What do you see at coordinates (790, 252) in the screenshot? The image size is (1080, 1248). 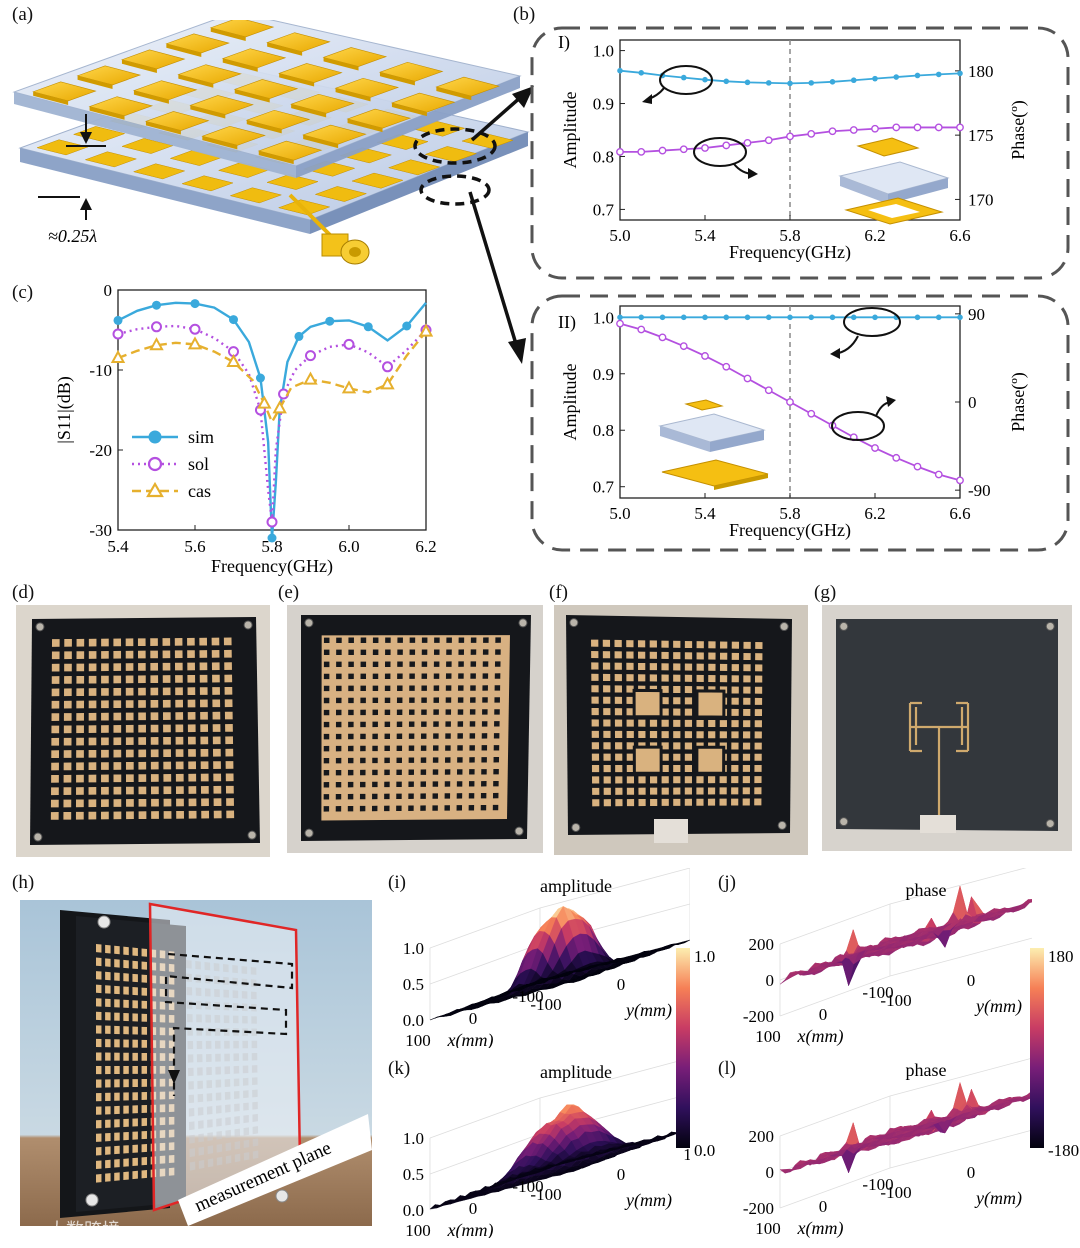 I see `x-axis-label: Frequency(GHz)` at bounding box center [790, 252].